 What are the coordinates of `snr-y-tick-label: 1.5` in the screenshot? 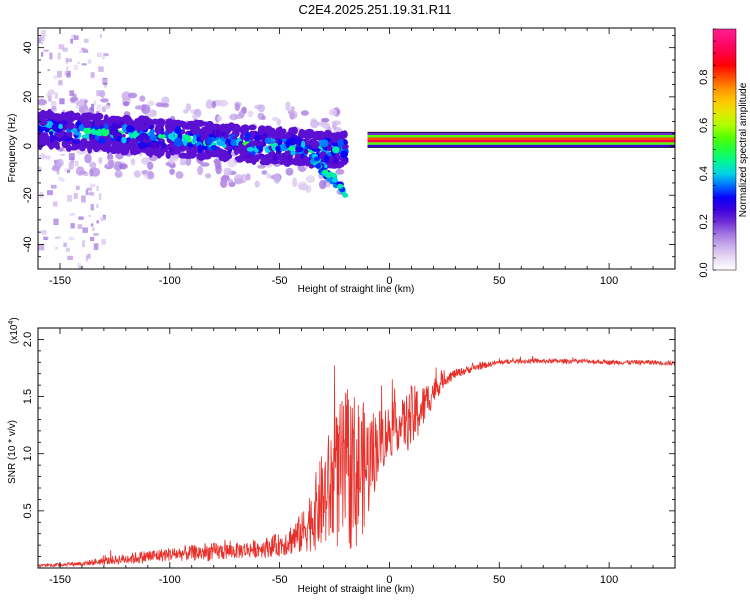 It's located at (28, 396).